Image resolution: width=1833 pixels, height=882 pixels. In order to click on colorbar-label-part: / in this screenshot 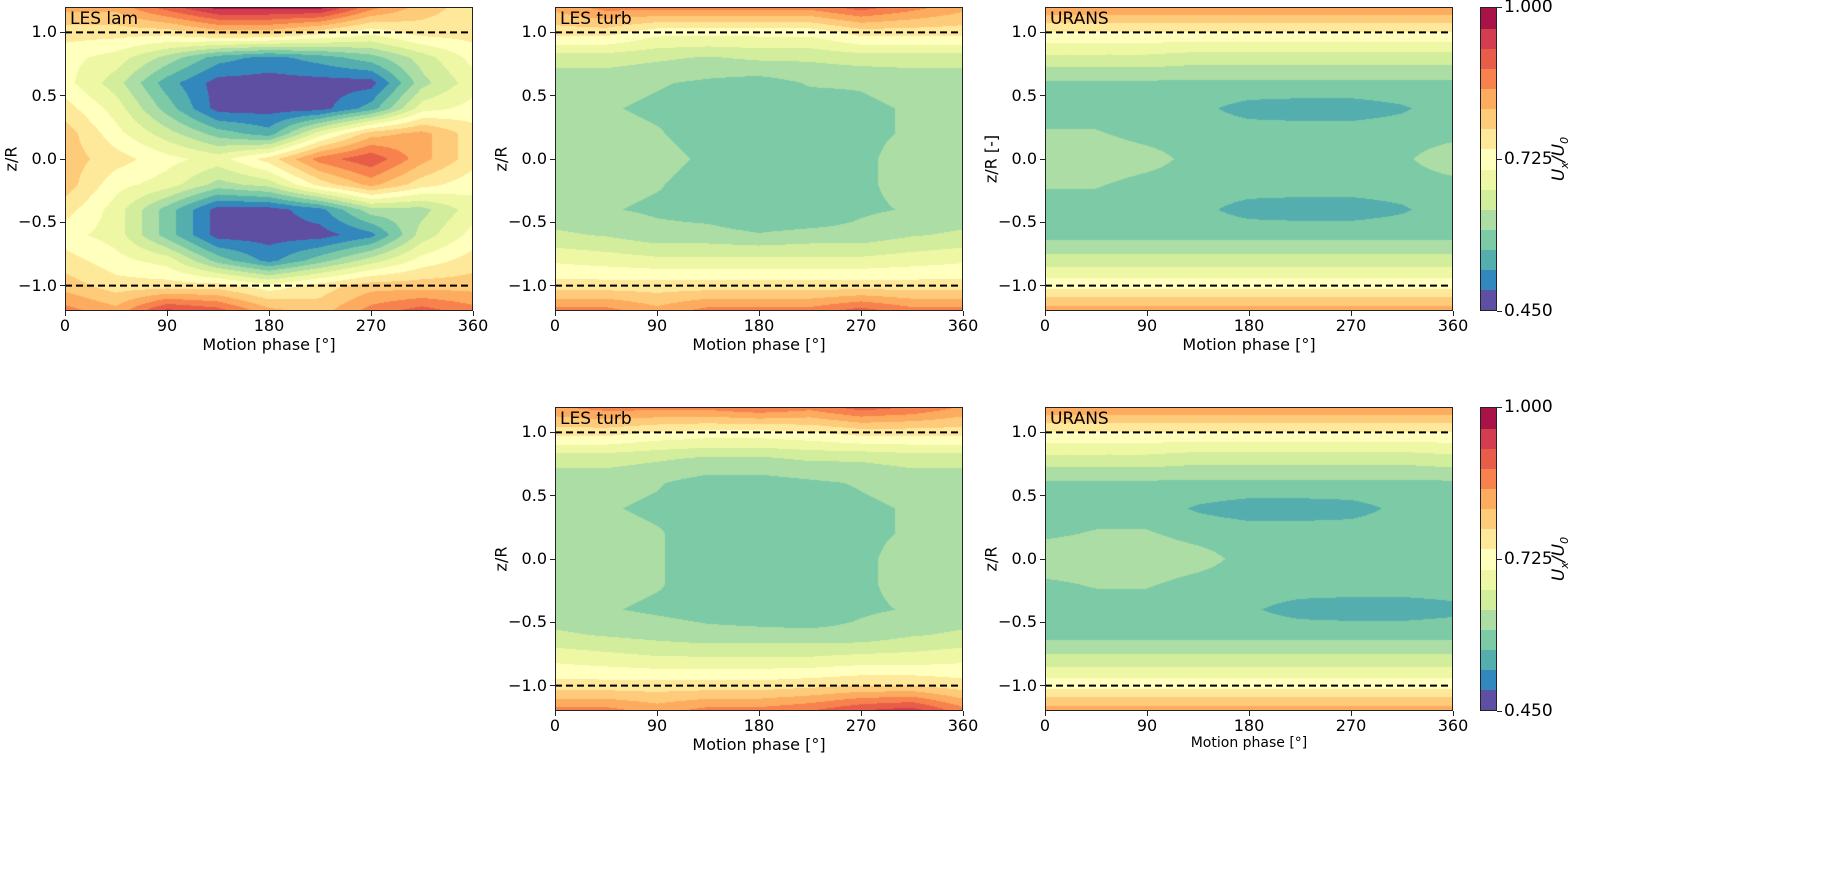, I will do `click(1558, 559)`.